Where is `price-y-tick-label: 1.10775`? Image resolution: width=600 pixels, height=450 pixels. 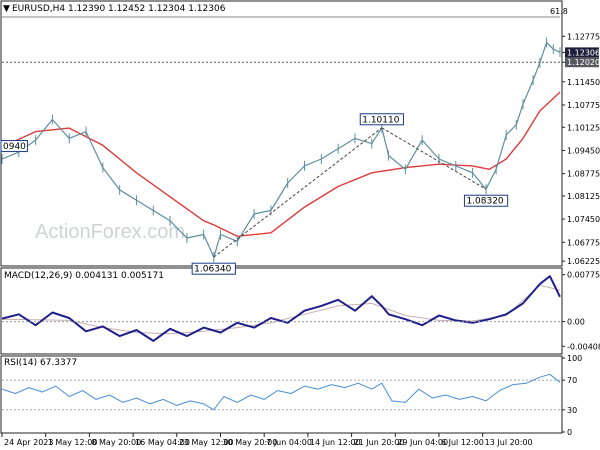
price-y-tick-label: 1.10775 is located at coordinates (583, 105).